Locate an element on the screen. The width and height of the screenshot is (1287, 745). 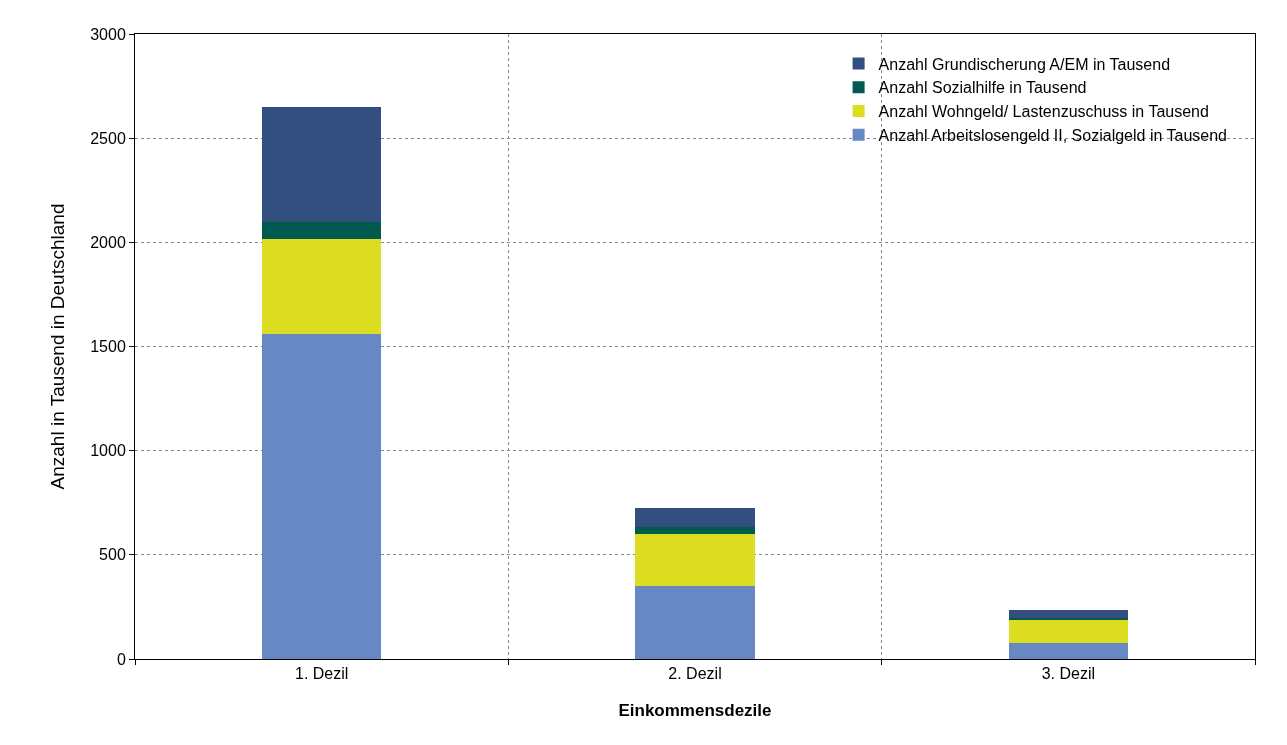
legend-label: Anzahl Sozialhilfe in Tausend is located at coordinates (982, 88).